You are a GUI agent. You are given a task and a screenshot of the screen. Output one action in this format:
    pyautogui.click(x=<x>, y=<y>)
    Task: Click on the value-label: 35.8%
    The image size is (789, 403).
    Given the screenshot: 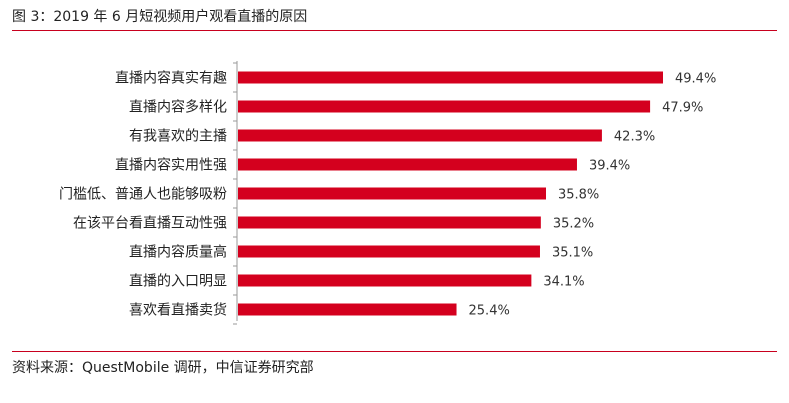 What is the action you would take?
    pyautogui.click(x=578, y=195)
    